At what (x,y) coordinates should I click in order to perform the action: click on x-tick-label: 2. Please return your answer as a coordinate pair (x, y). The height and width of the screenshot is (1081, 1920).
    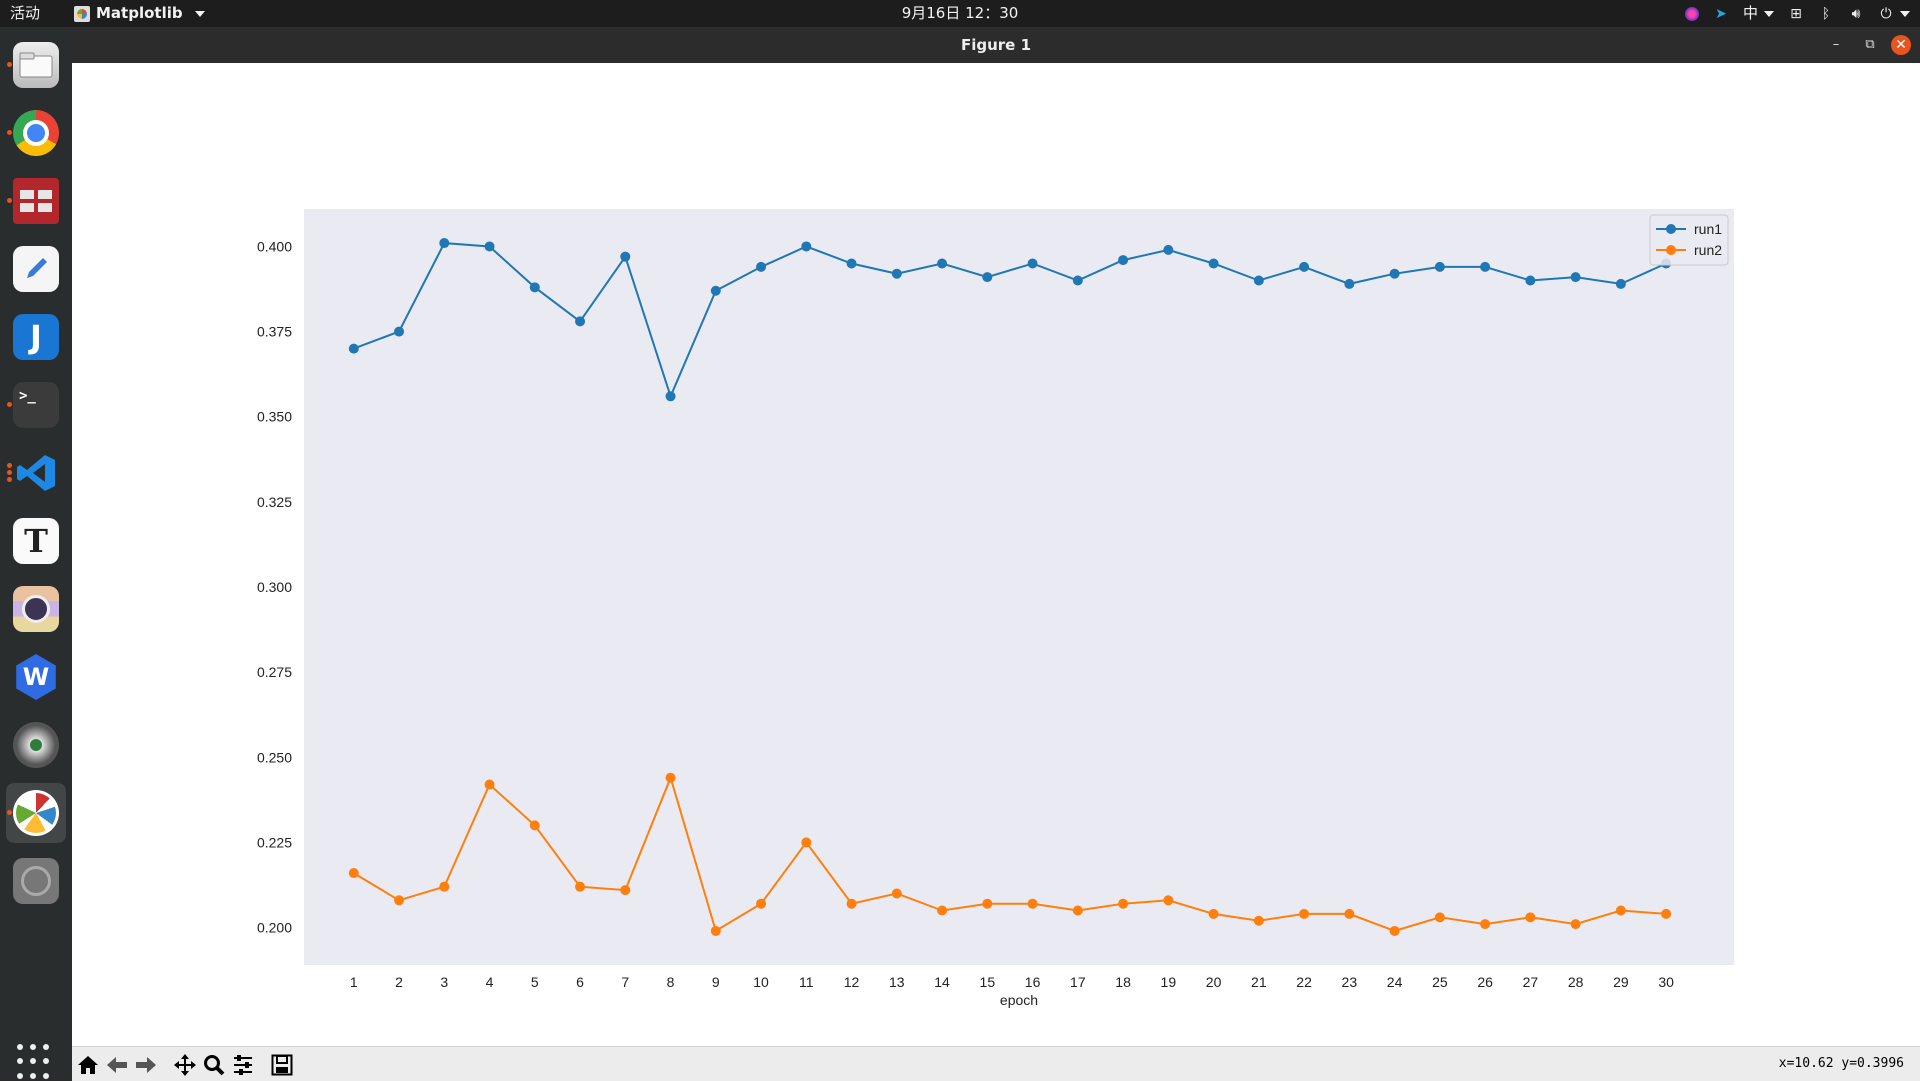
    Looking at the image, I should click on (399, 982).